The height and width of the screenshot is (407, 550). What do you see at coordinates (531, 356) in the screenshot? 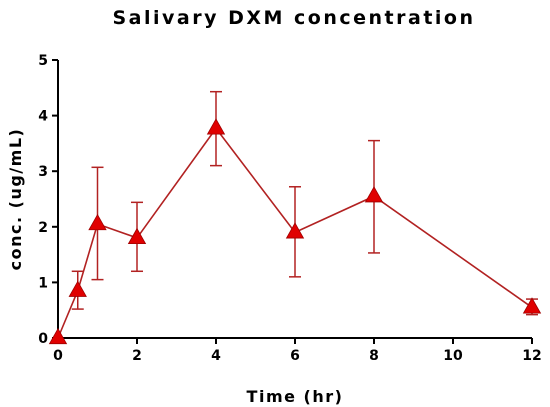
I see `x-tick-label: 12` at bounding box center [531, 356].